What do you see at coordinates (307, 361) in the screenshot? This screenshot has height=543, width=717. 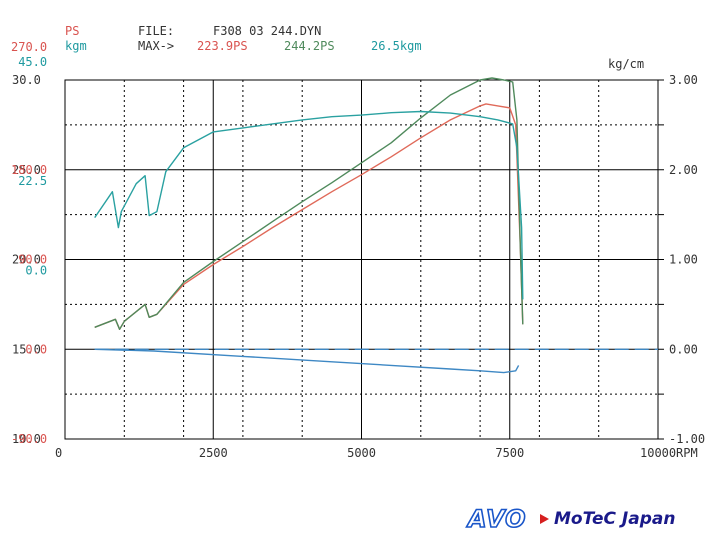 I see `series-line-boost_solid` at bounding box center [307, 361].